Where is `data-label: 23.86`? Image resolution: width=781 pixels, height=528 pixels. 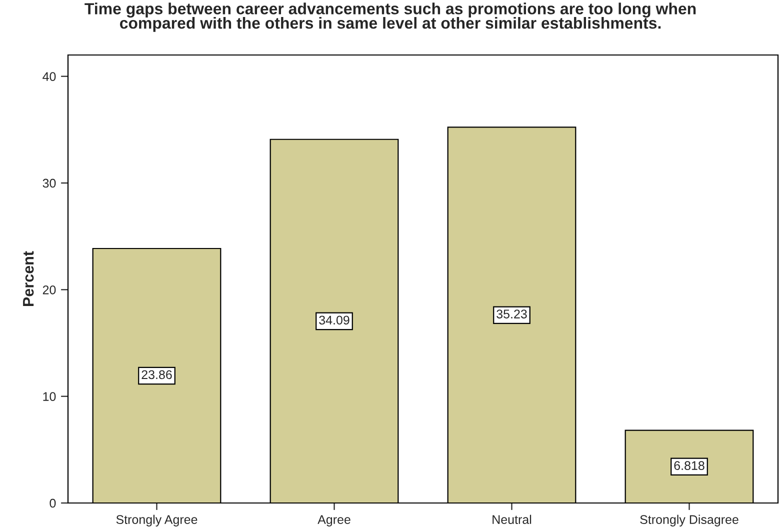 data-label: 23.86 is located at coordinates (157, 375).